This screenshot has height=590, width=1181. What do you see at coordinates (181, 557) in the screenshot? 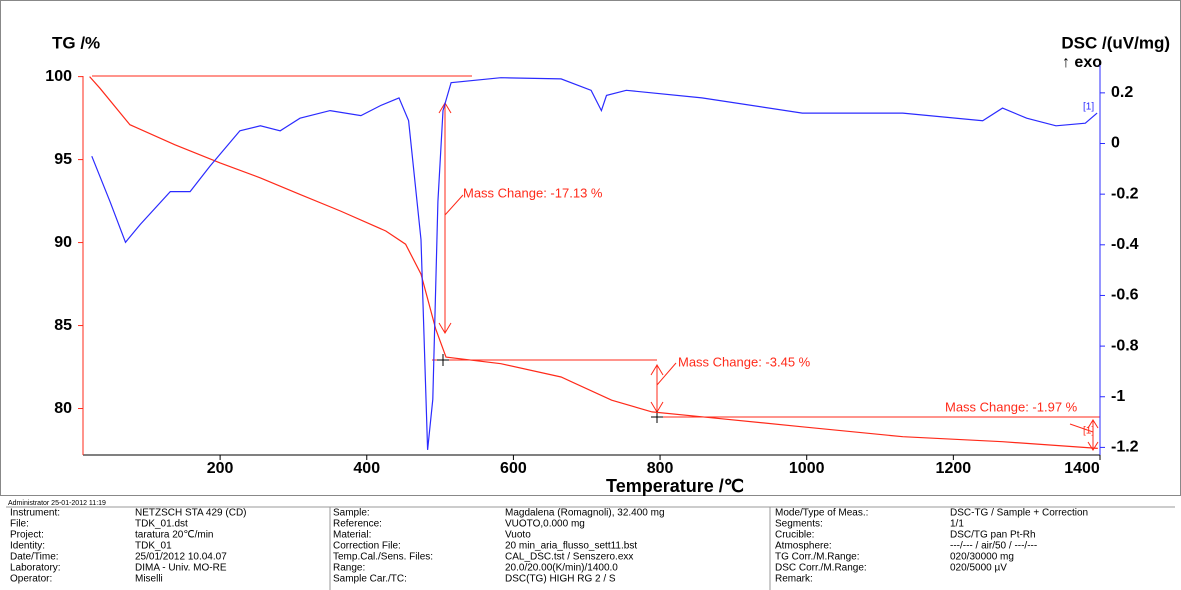
I see `info-value: 25/01/2012 10.04.07` at bounding box center [181, 557].